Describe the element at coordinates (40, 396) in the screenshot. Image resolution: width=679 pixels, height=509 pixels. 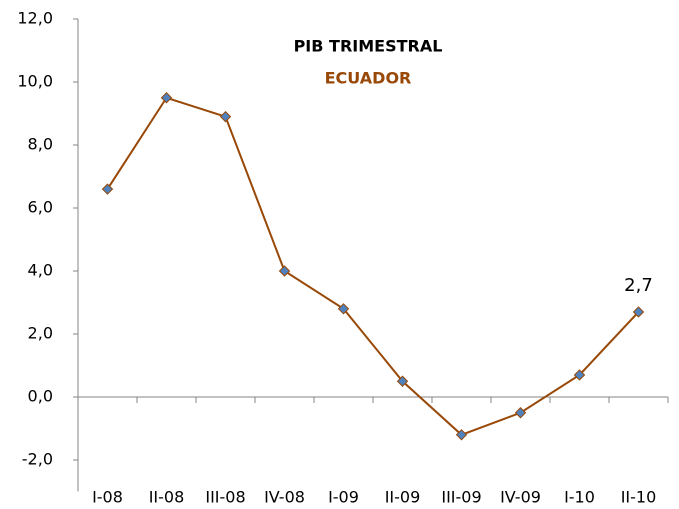
I see `y-tick-label: 0,0` at that location.